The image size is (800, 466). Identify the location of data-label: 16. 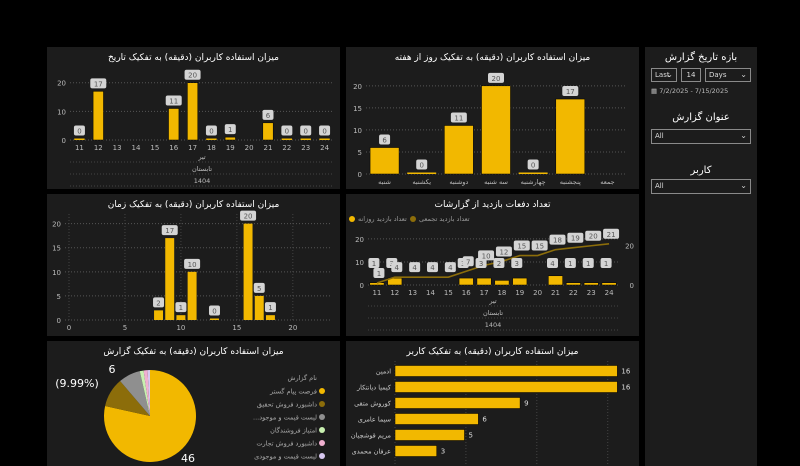
(625, 388).